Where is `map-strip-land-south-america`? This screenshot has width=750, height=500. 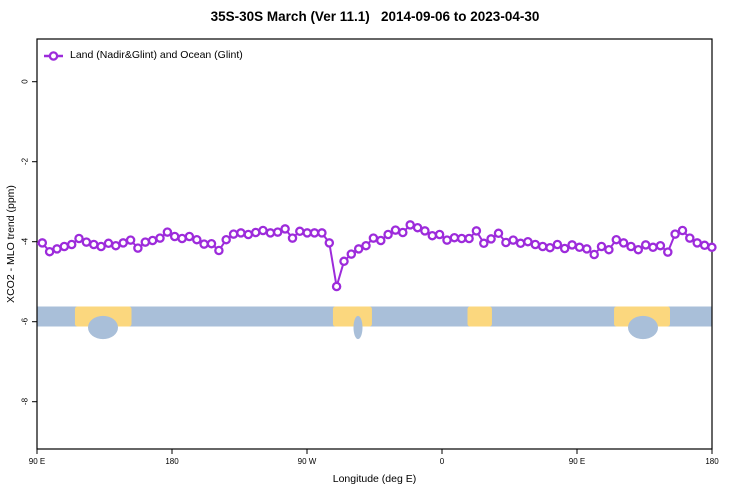 map-strip-land-south-america is located at coordinates (352, 316).